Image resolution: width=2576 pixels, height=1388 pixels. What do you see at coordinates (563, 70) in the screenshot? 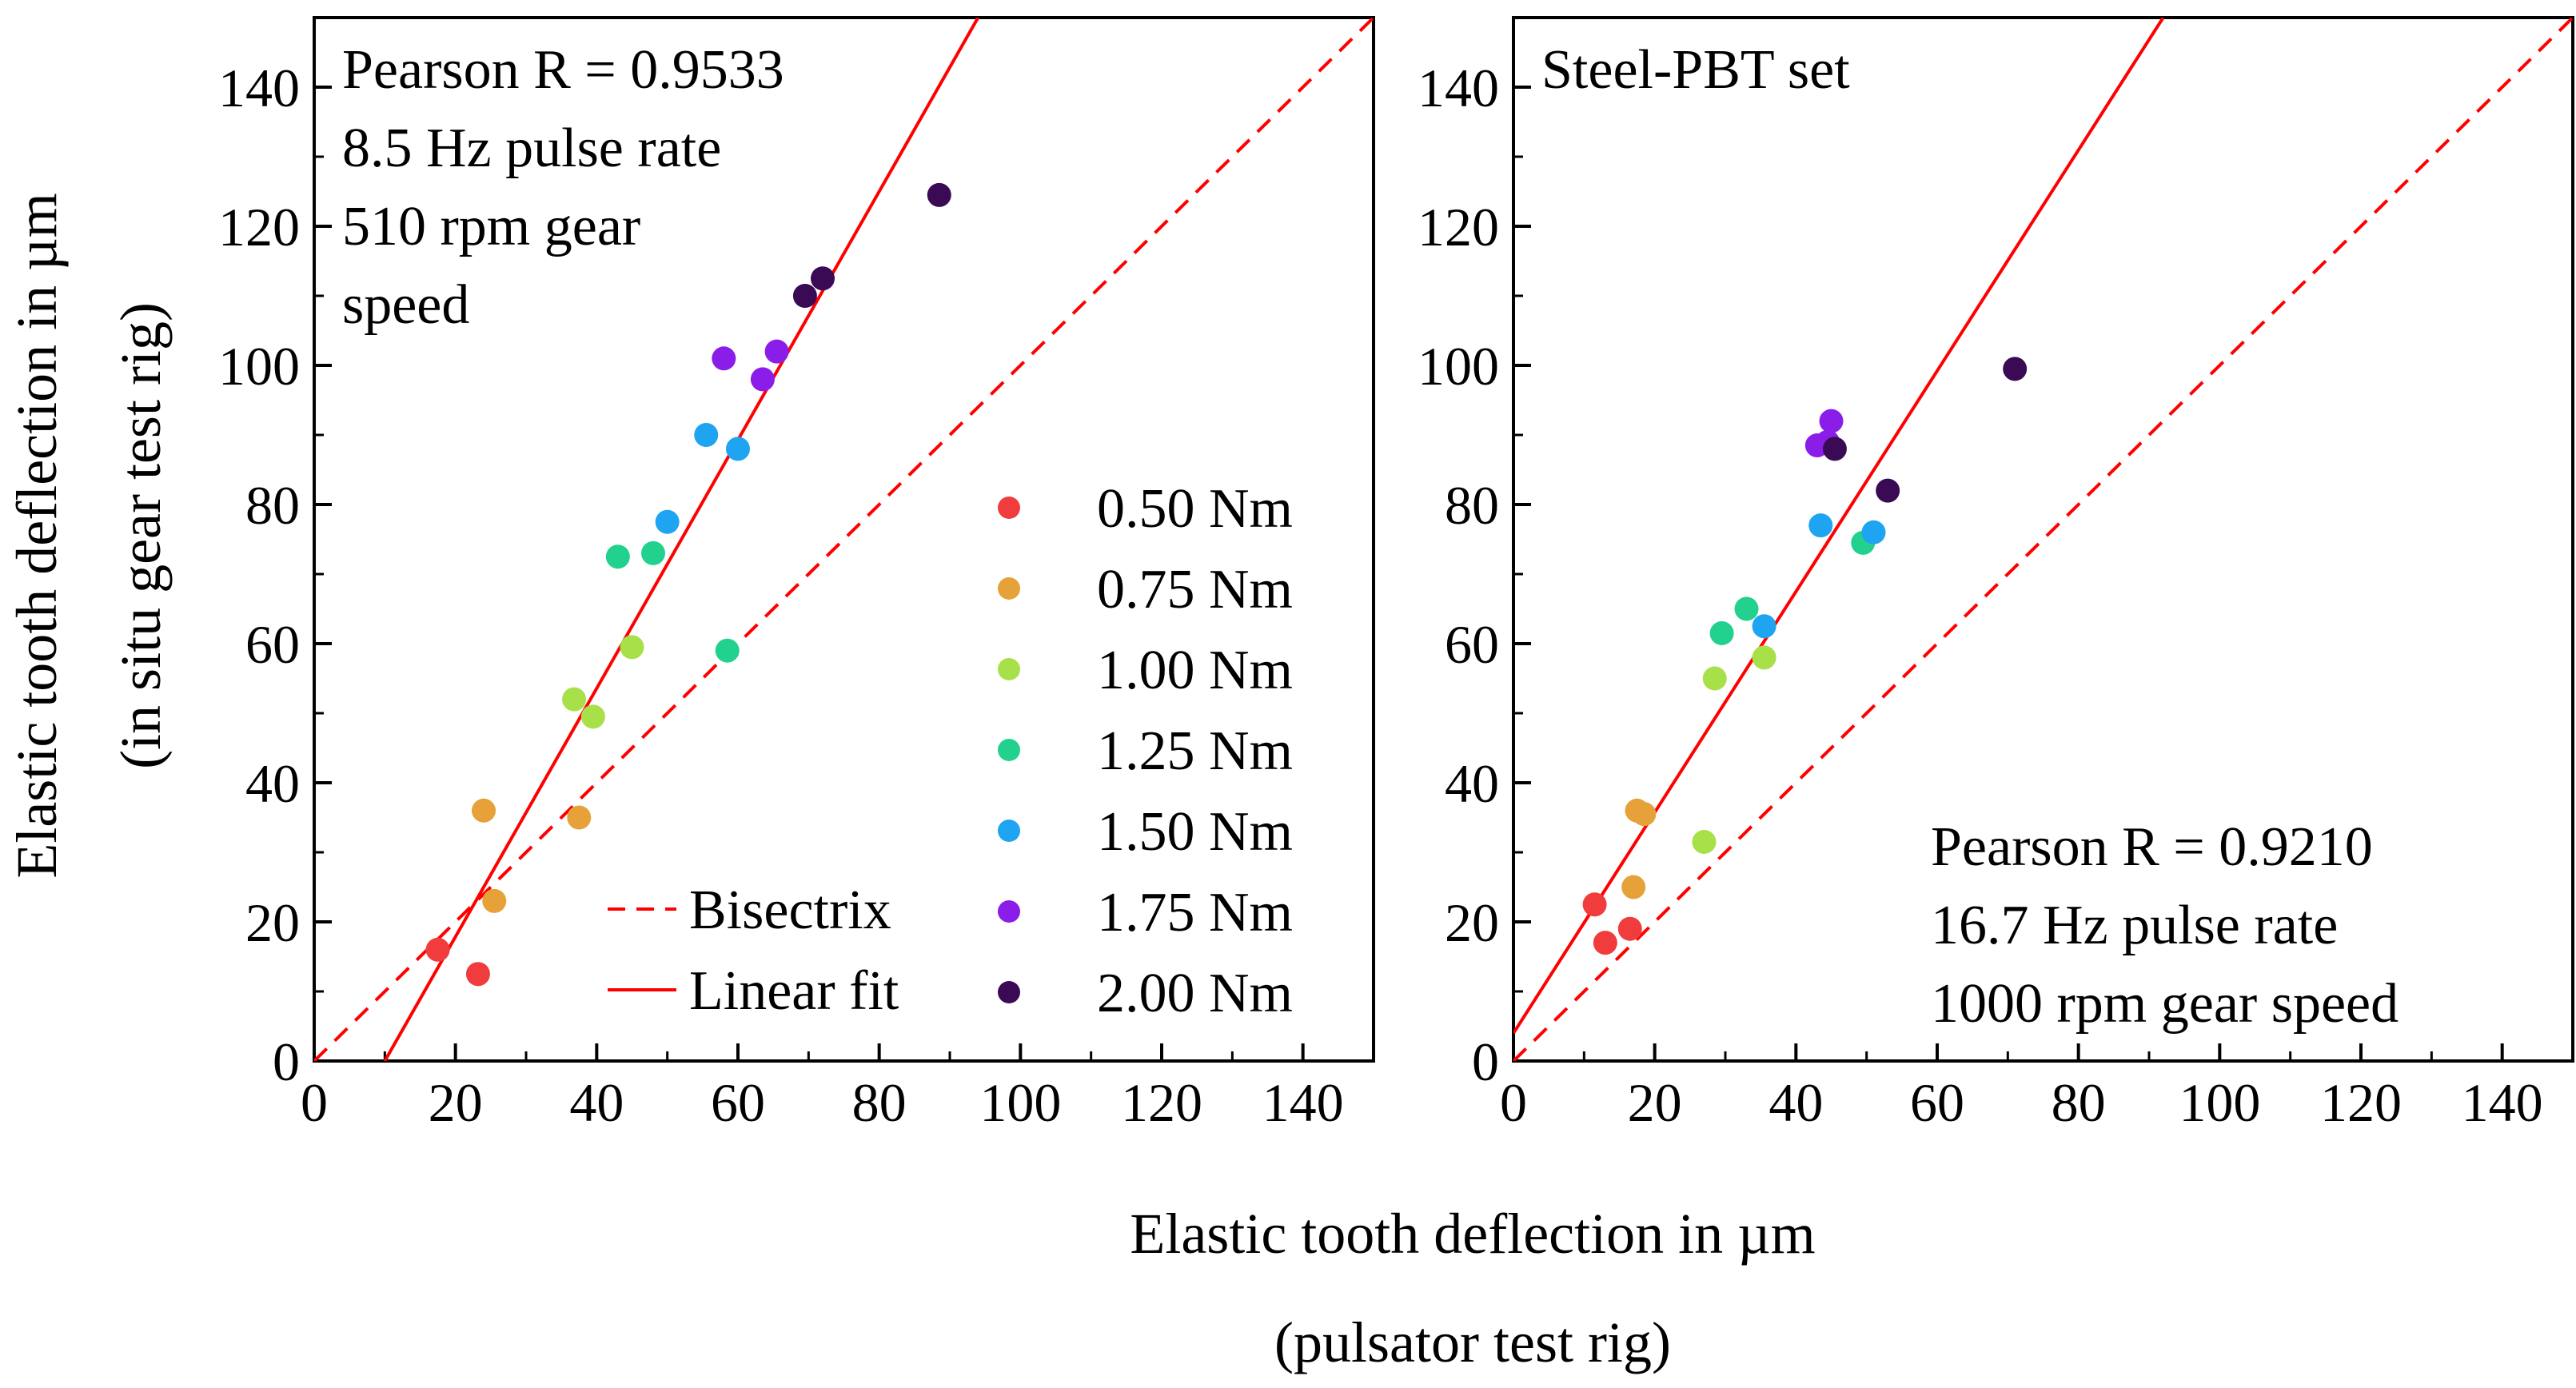
I see `annotation-line: Pearson R = 0.9533` at bounding box center [563, 70].